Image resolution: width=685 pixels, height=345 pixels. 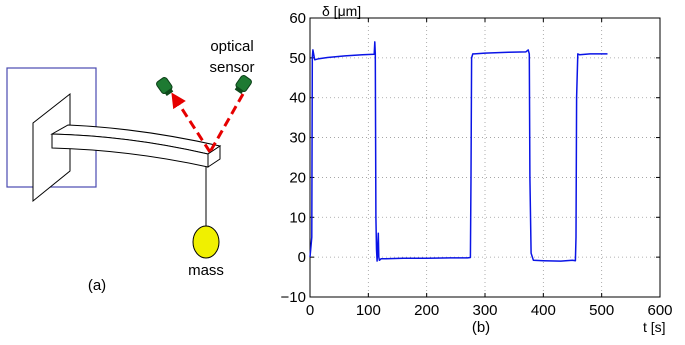 I want to click on panel-b-label: (b), so click(x=481, y=327).